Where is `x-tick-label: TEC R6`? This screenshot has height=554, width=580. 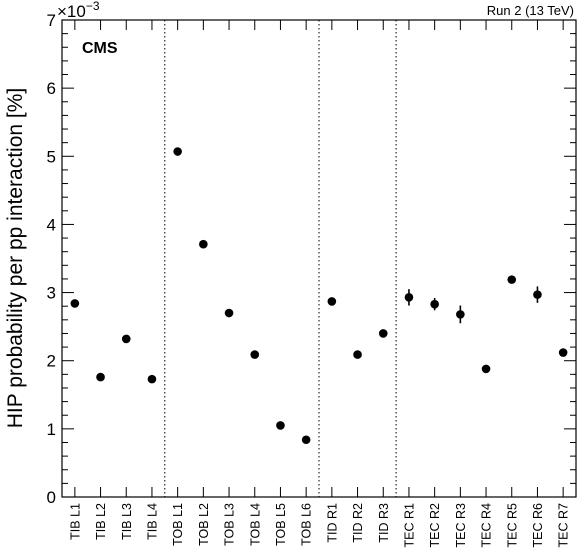 x-tick-label: TEC R6 is located at coordinates (538, 525).